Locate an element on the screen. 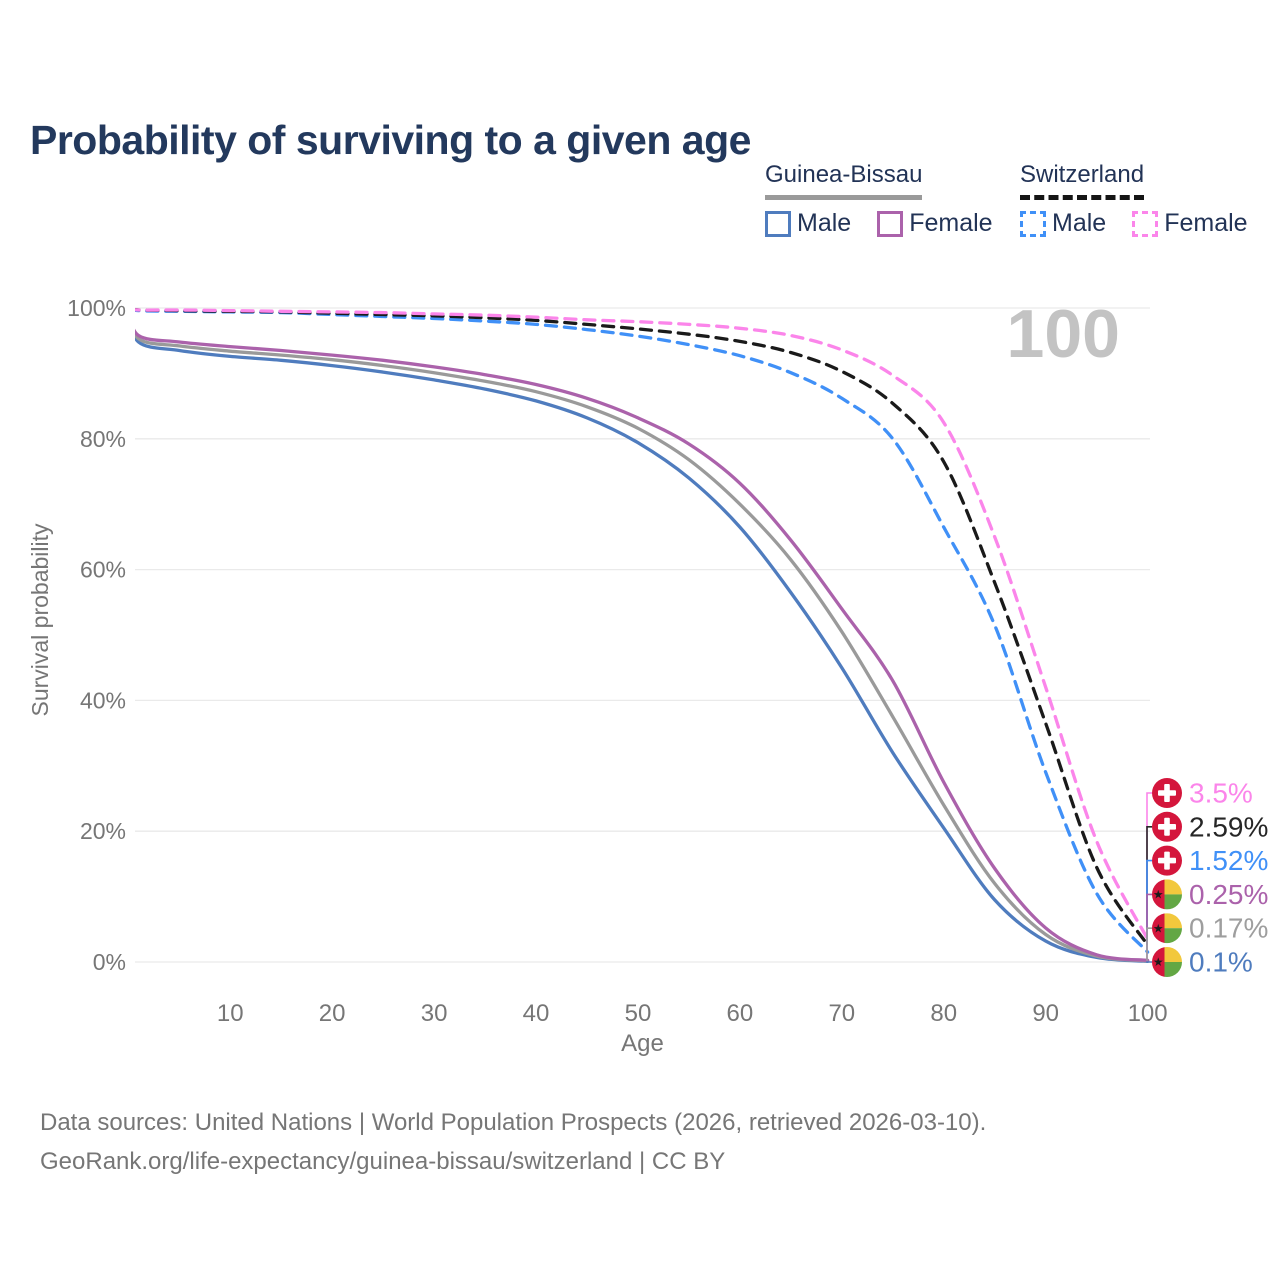 The width and height of the screenshot is (1280, 1280). ch-female-swatch-icon is located at coordinates (1145, 223).